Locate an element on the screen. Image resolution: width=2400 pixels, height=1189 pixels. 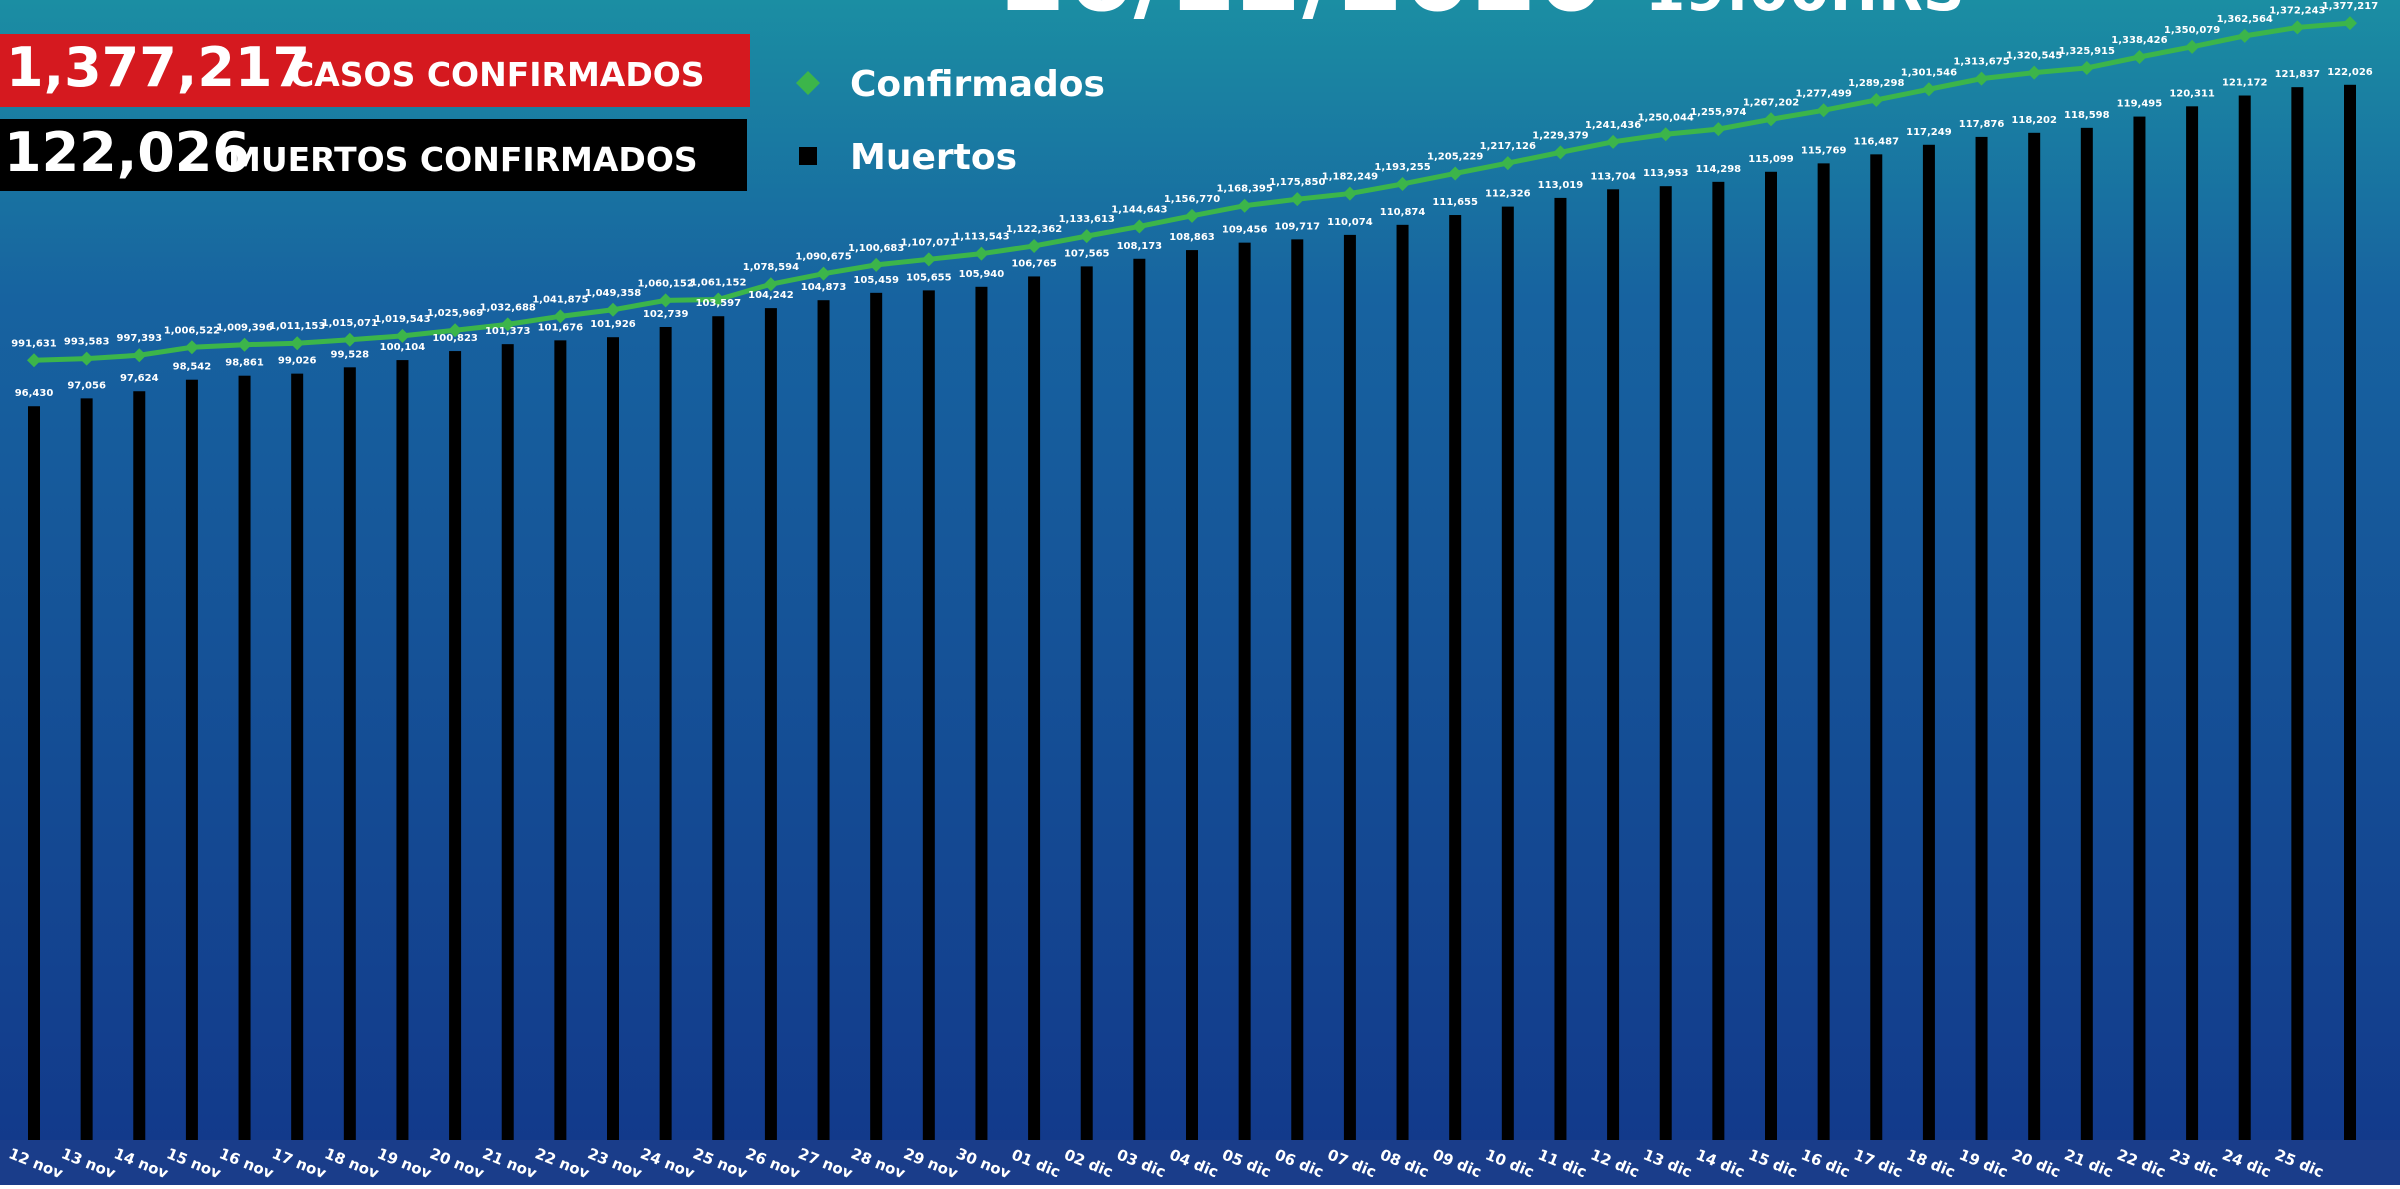
legend-marker is located at coordinates (808, 83).